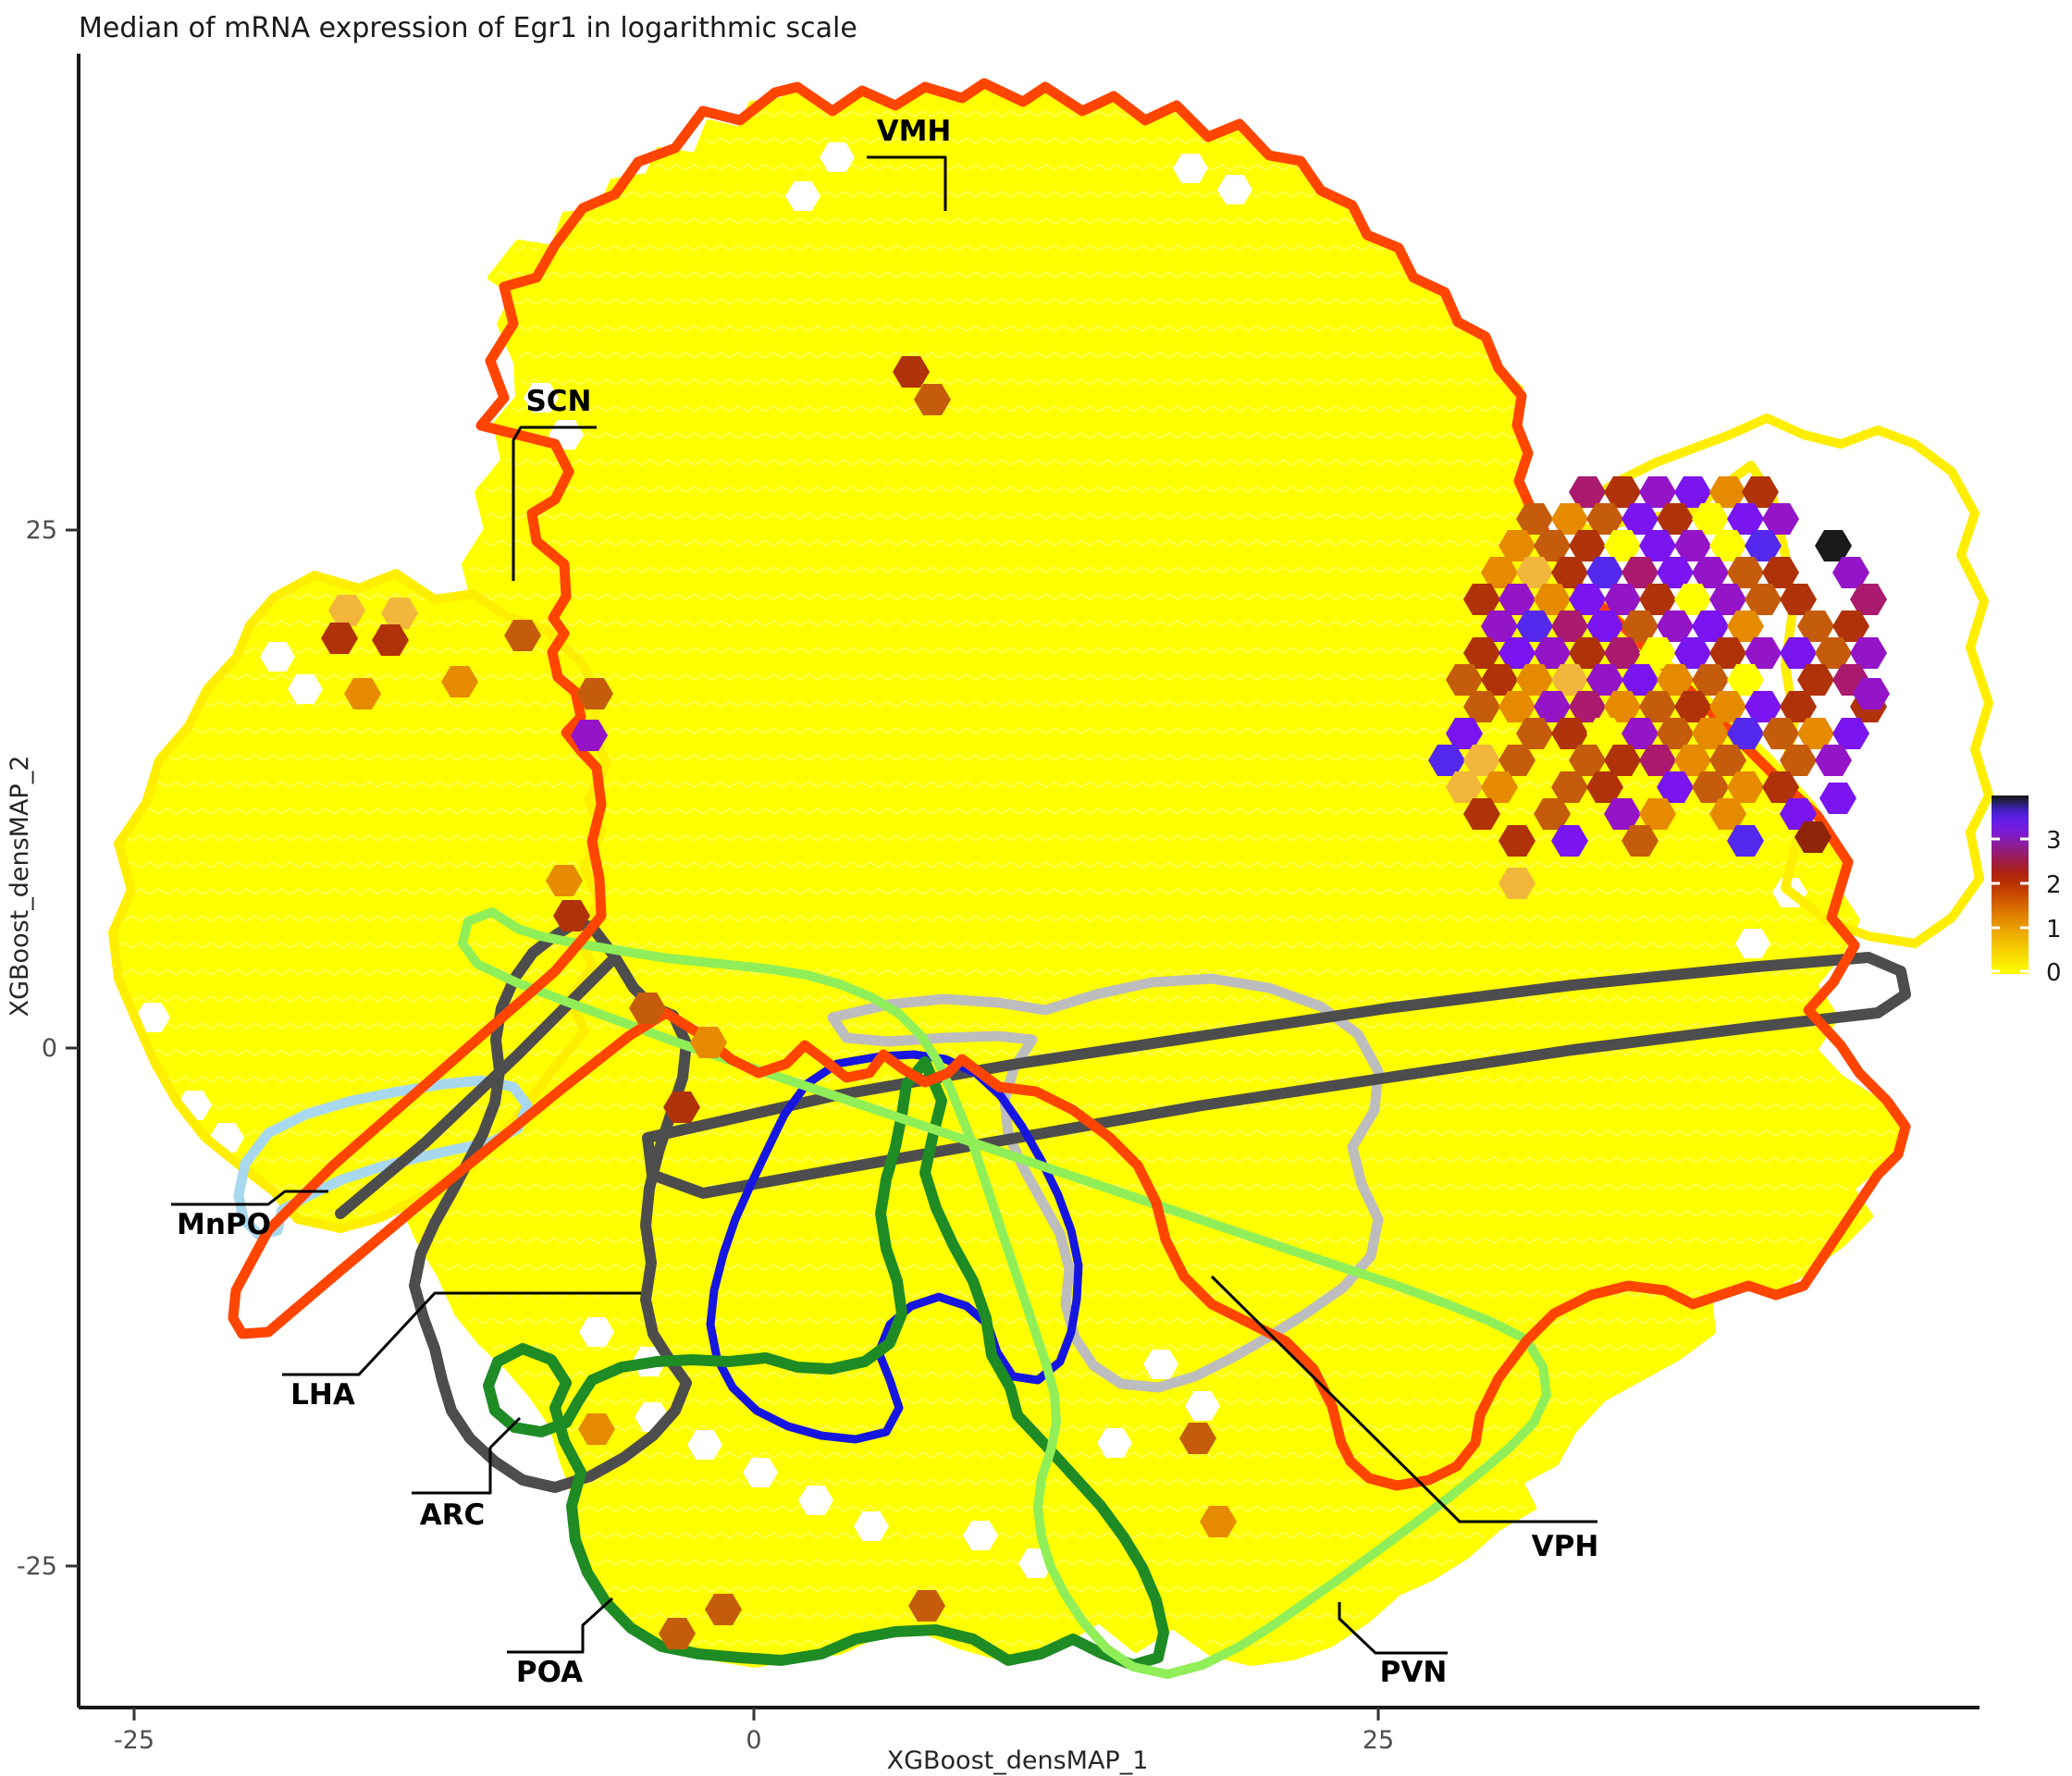 This screenshot has width=2072, height=1776. Describe the element at coordinates (1379, 1741) in the screenshot. I see `x-tick-label: 25` at that location.